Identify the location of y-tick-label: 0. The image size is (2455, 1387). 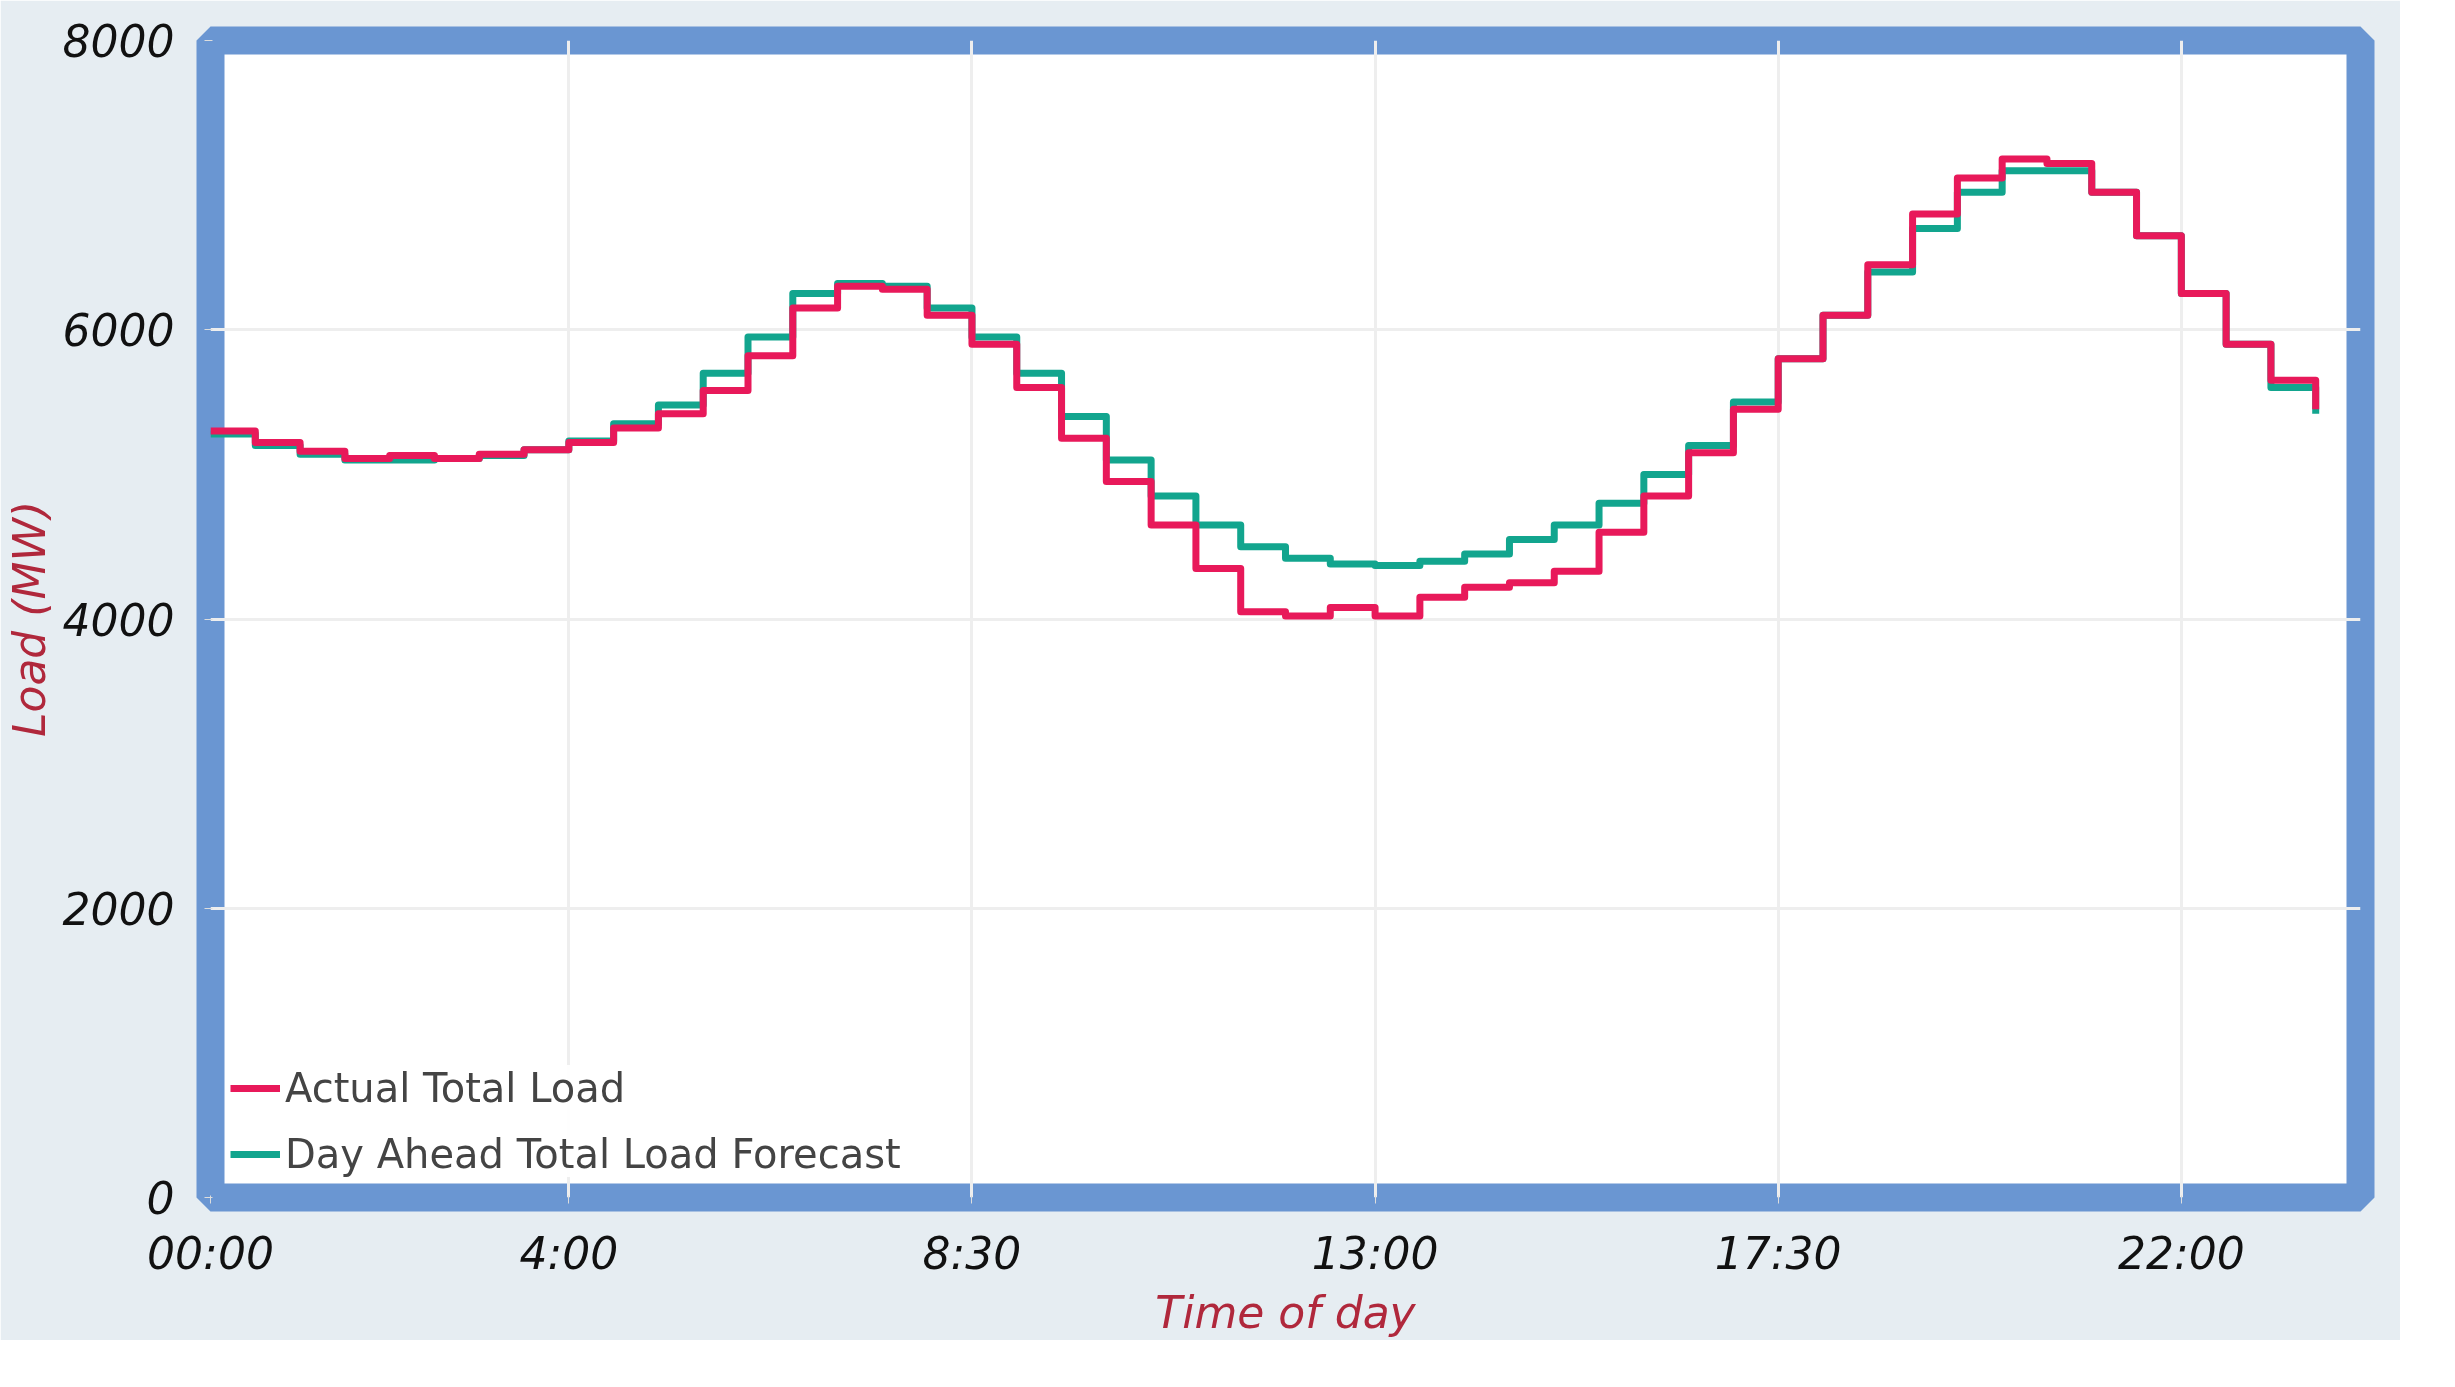
(160, 1198).